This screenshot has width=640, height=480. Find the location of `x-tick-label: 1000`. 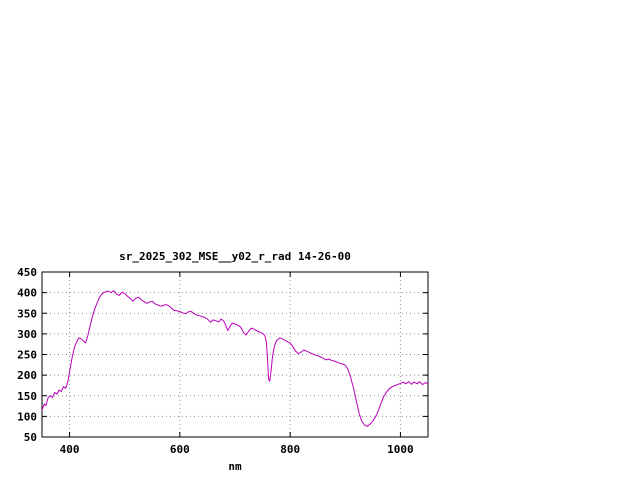

x-tick-label: 1000 is located at coordinates (400, 449).